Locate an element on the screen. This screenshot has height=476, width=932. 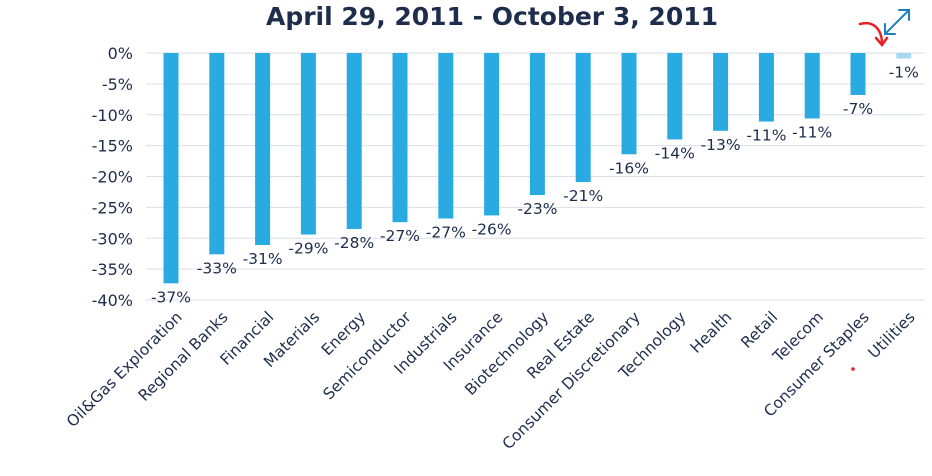
chart-title: April 29, 2011 - October 3, 2011 is located at coordinates (492, 16).